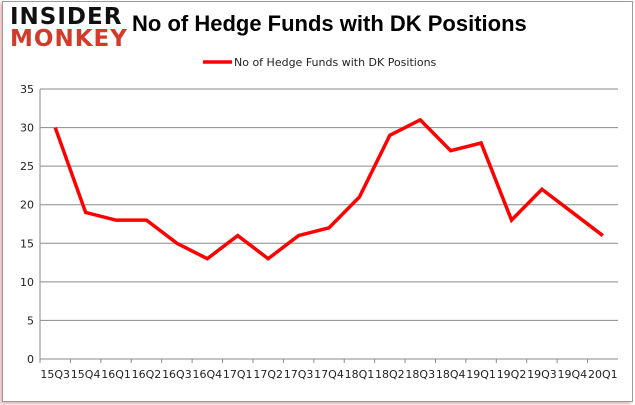  Describe the element at coordinates (420, 374) in the screenshot. I see `x-tick-label: 18Q3` at that location.